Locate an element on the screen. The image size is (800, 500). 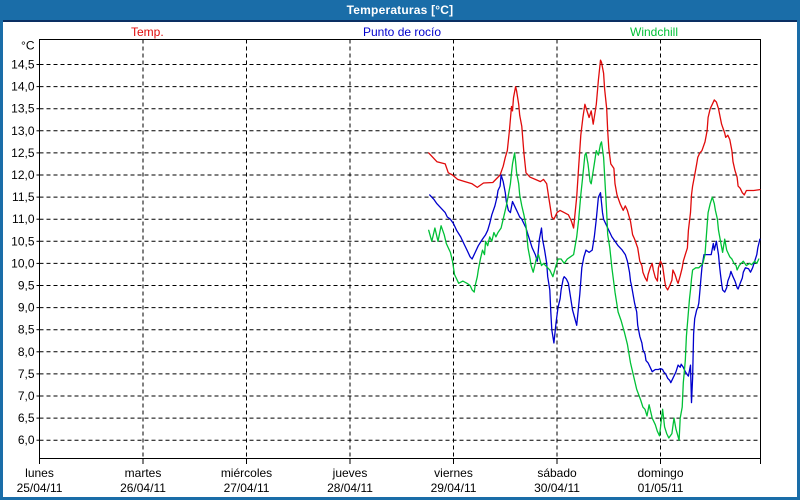
y-tick-label: 9,0 is located at coordinates (26, 308).